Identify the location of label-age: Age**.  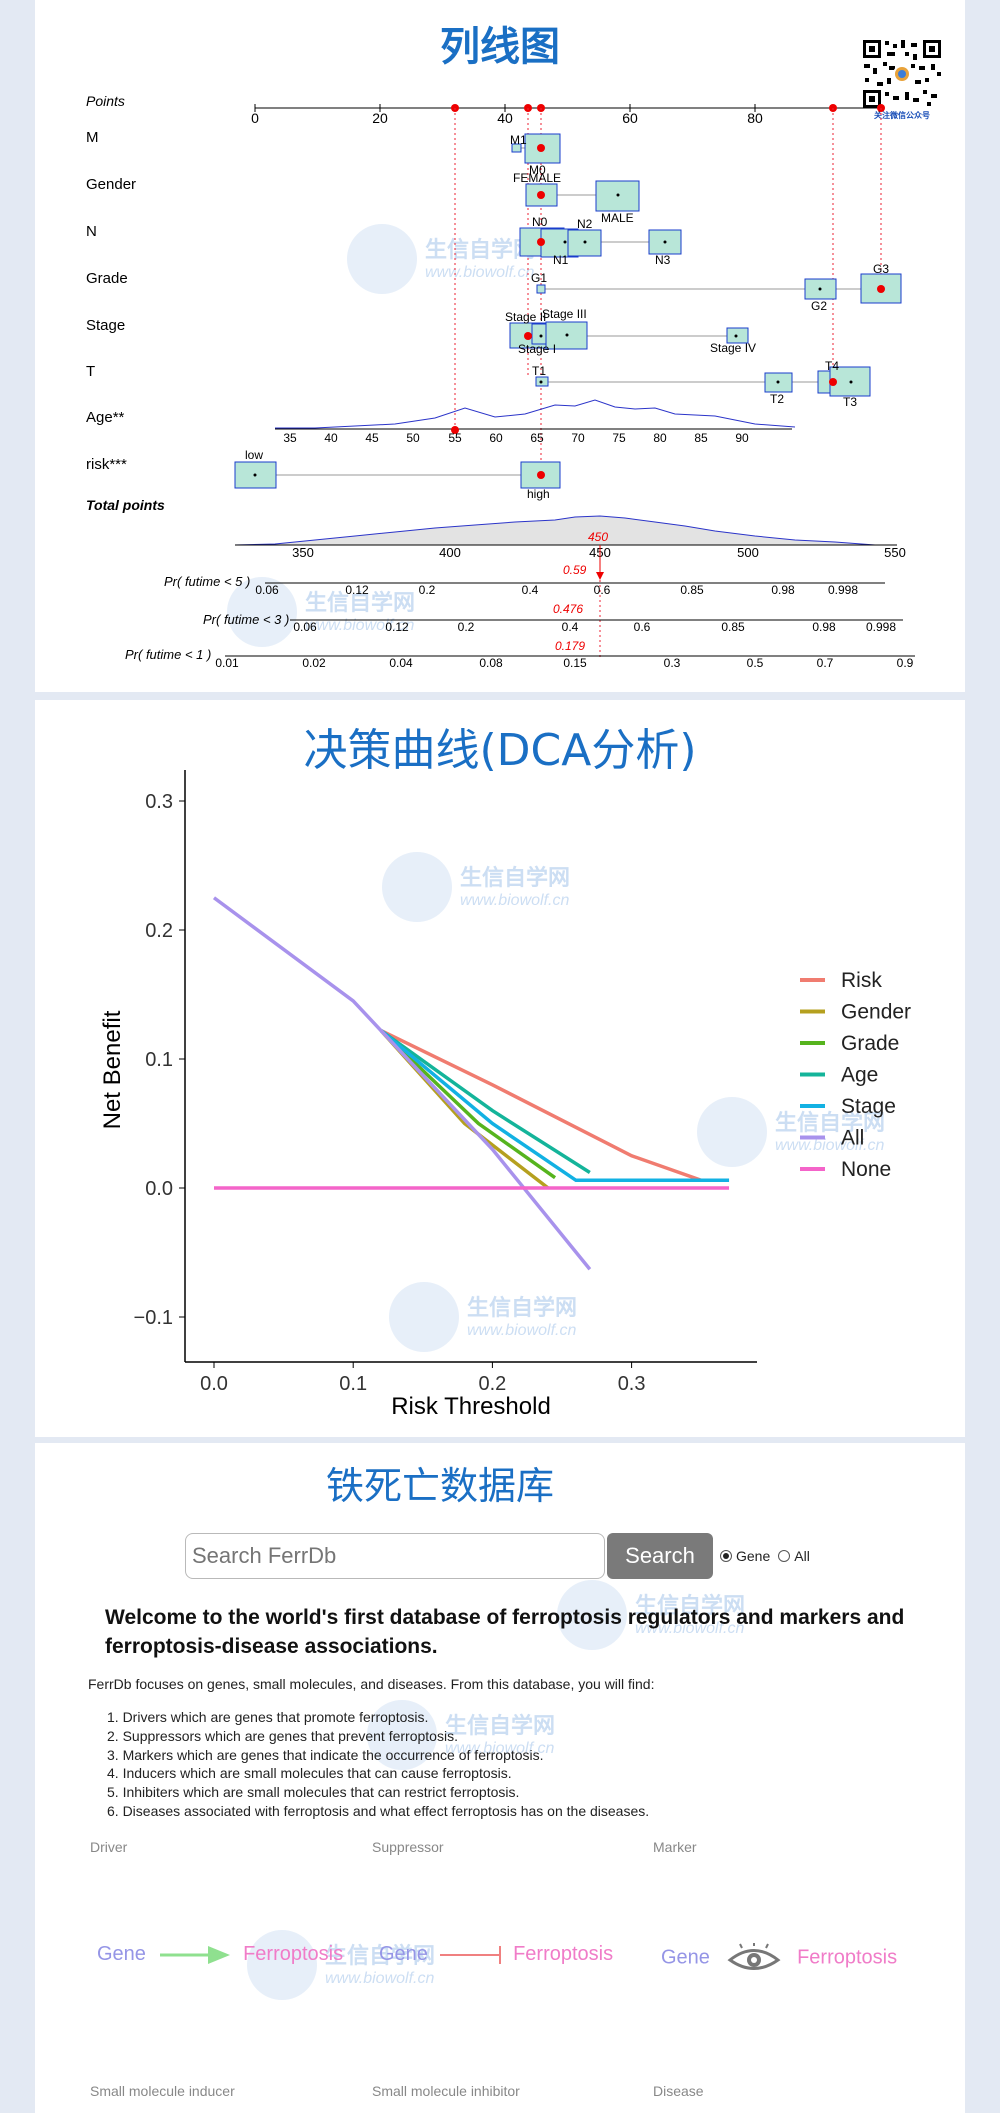
(105, 417).